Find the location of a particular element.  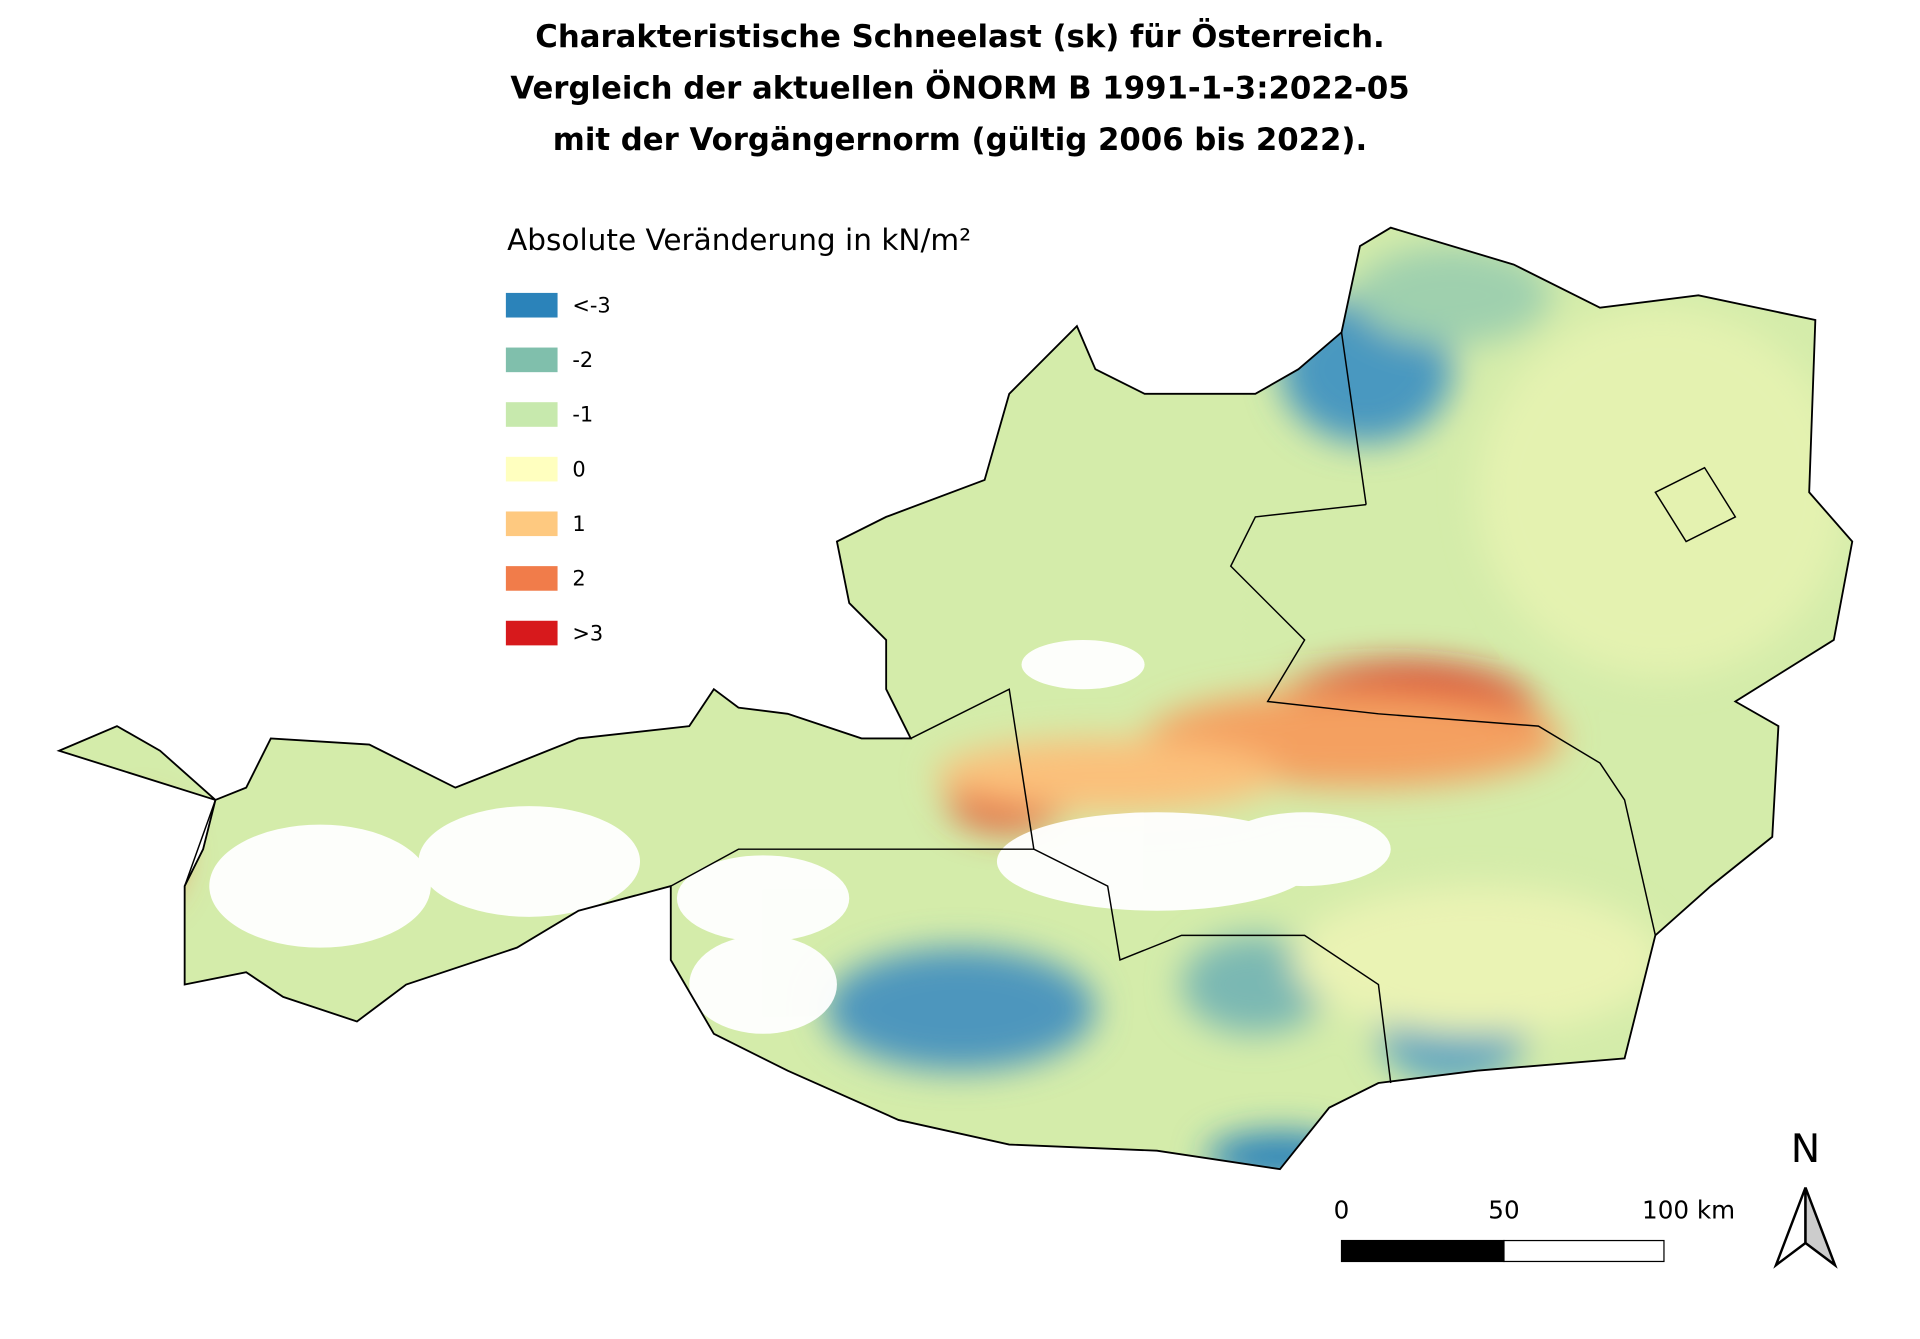

legend-label: <-3 is located at coordinates (591, 305).